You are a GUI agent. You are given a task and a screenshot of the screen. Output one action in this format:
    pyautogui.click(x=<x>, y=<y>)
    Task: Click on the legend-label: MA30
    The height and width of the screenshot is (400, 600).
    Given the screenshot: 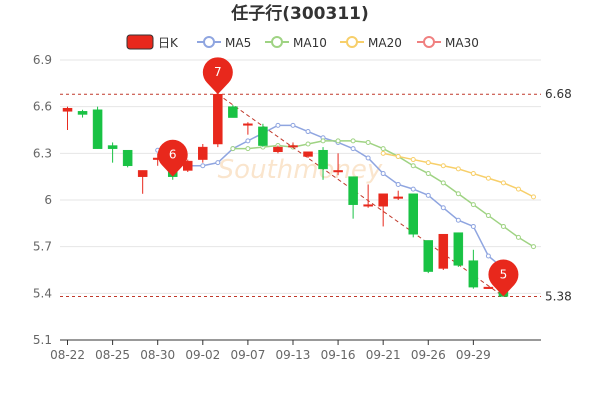 What is the action you would take?
    pyautogui.click(x=462, y=43)
    